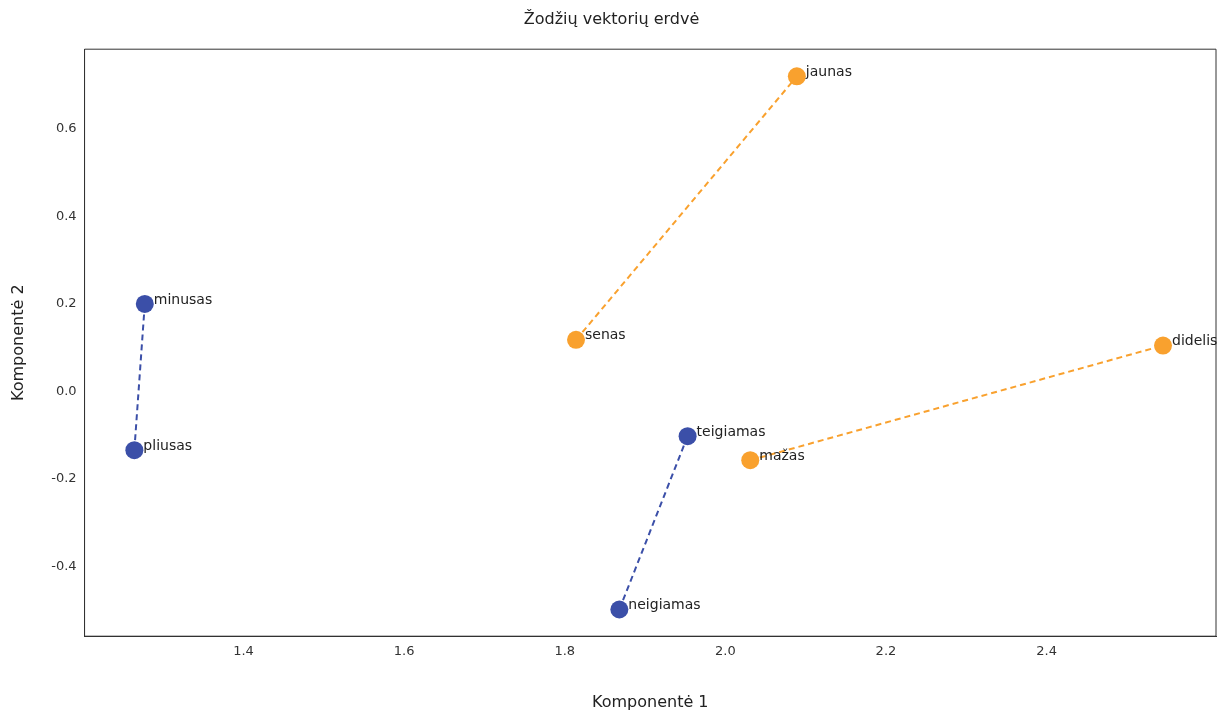 This screenshot has width=1225, height=720. What do you see at coordinates (17, 342) in the screenshot?
I see `y-axis-title: Komponentė 2` at bounding box center [17, 342].